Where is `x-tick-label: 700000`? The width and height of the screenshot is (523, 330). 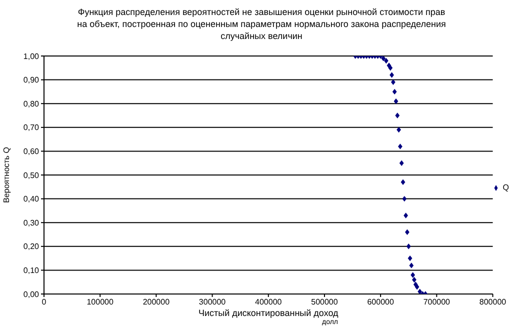 x-tick-label: 700000 is located at coordinates (437, 302).